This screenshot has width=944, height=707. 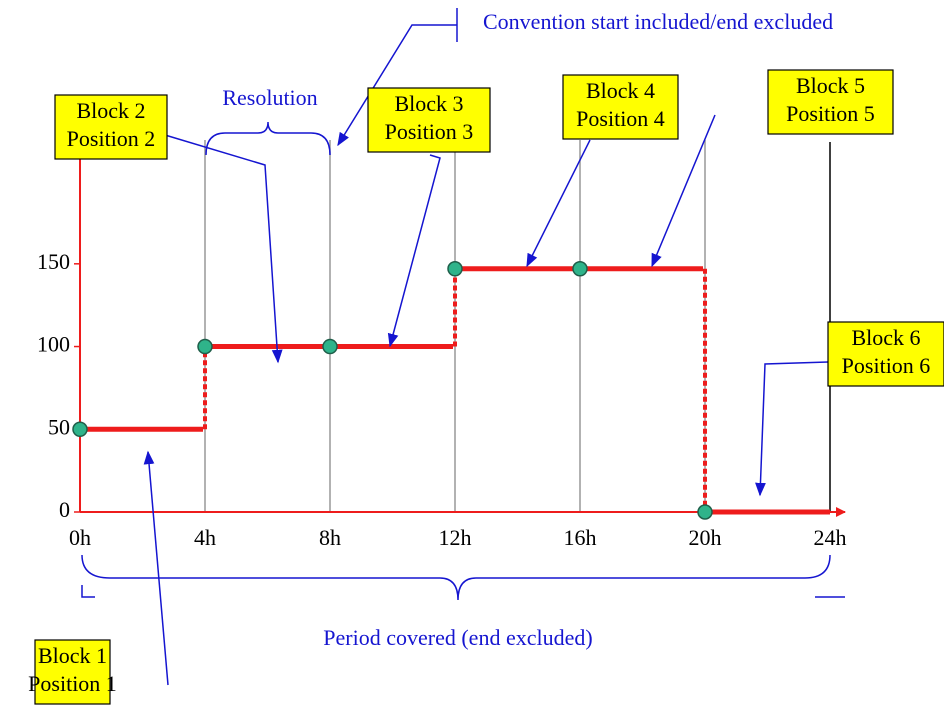 I want to click on block-name: Block 2, so click(x=110, y=110).